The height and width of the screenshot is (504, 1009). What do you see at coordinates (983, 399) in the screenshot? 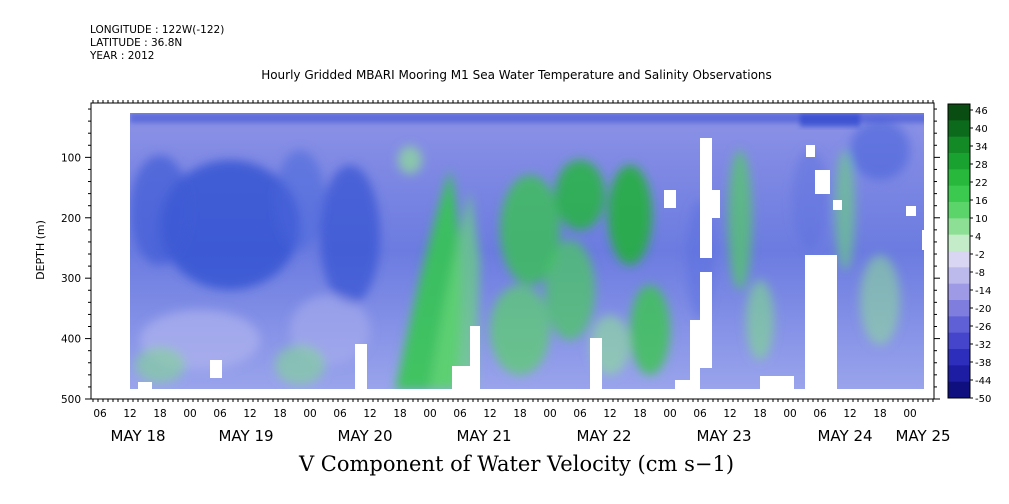
I see `colorbar-label: -50` at bounding box center [983, 399].